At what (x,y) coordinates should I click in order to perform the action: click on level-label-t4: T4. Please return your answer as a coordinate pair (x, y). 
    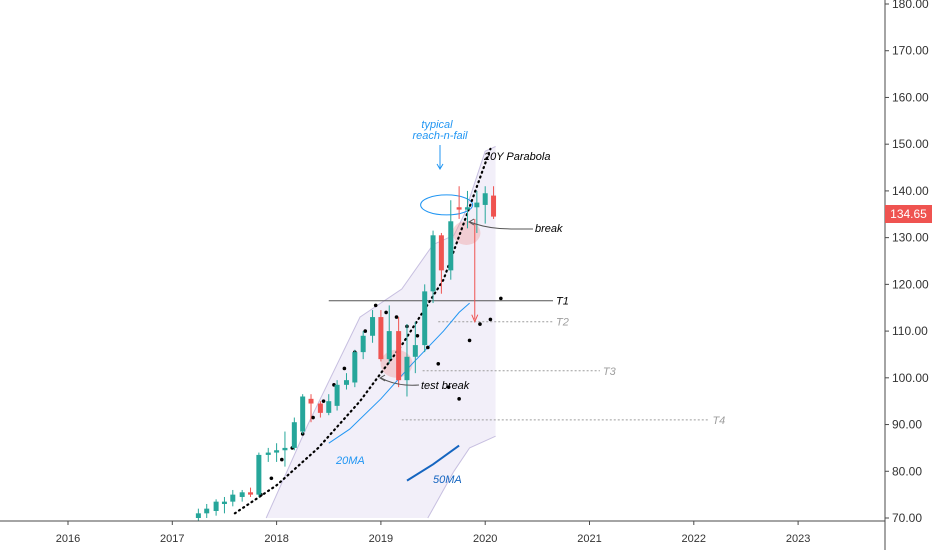
    Looking at the image, I should click on (718, 421).